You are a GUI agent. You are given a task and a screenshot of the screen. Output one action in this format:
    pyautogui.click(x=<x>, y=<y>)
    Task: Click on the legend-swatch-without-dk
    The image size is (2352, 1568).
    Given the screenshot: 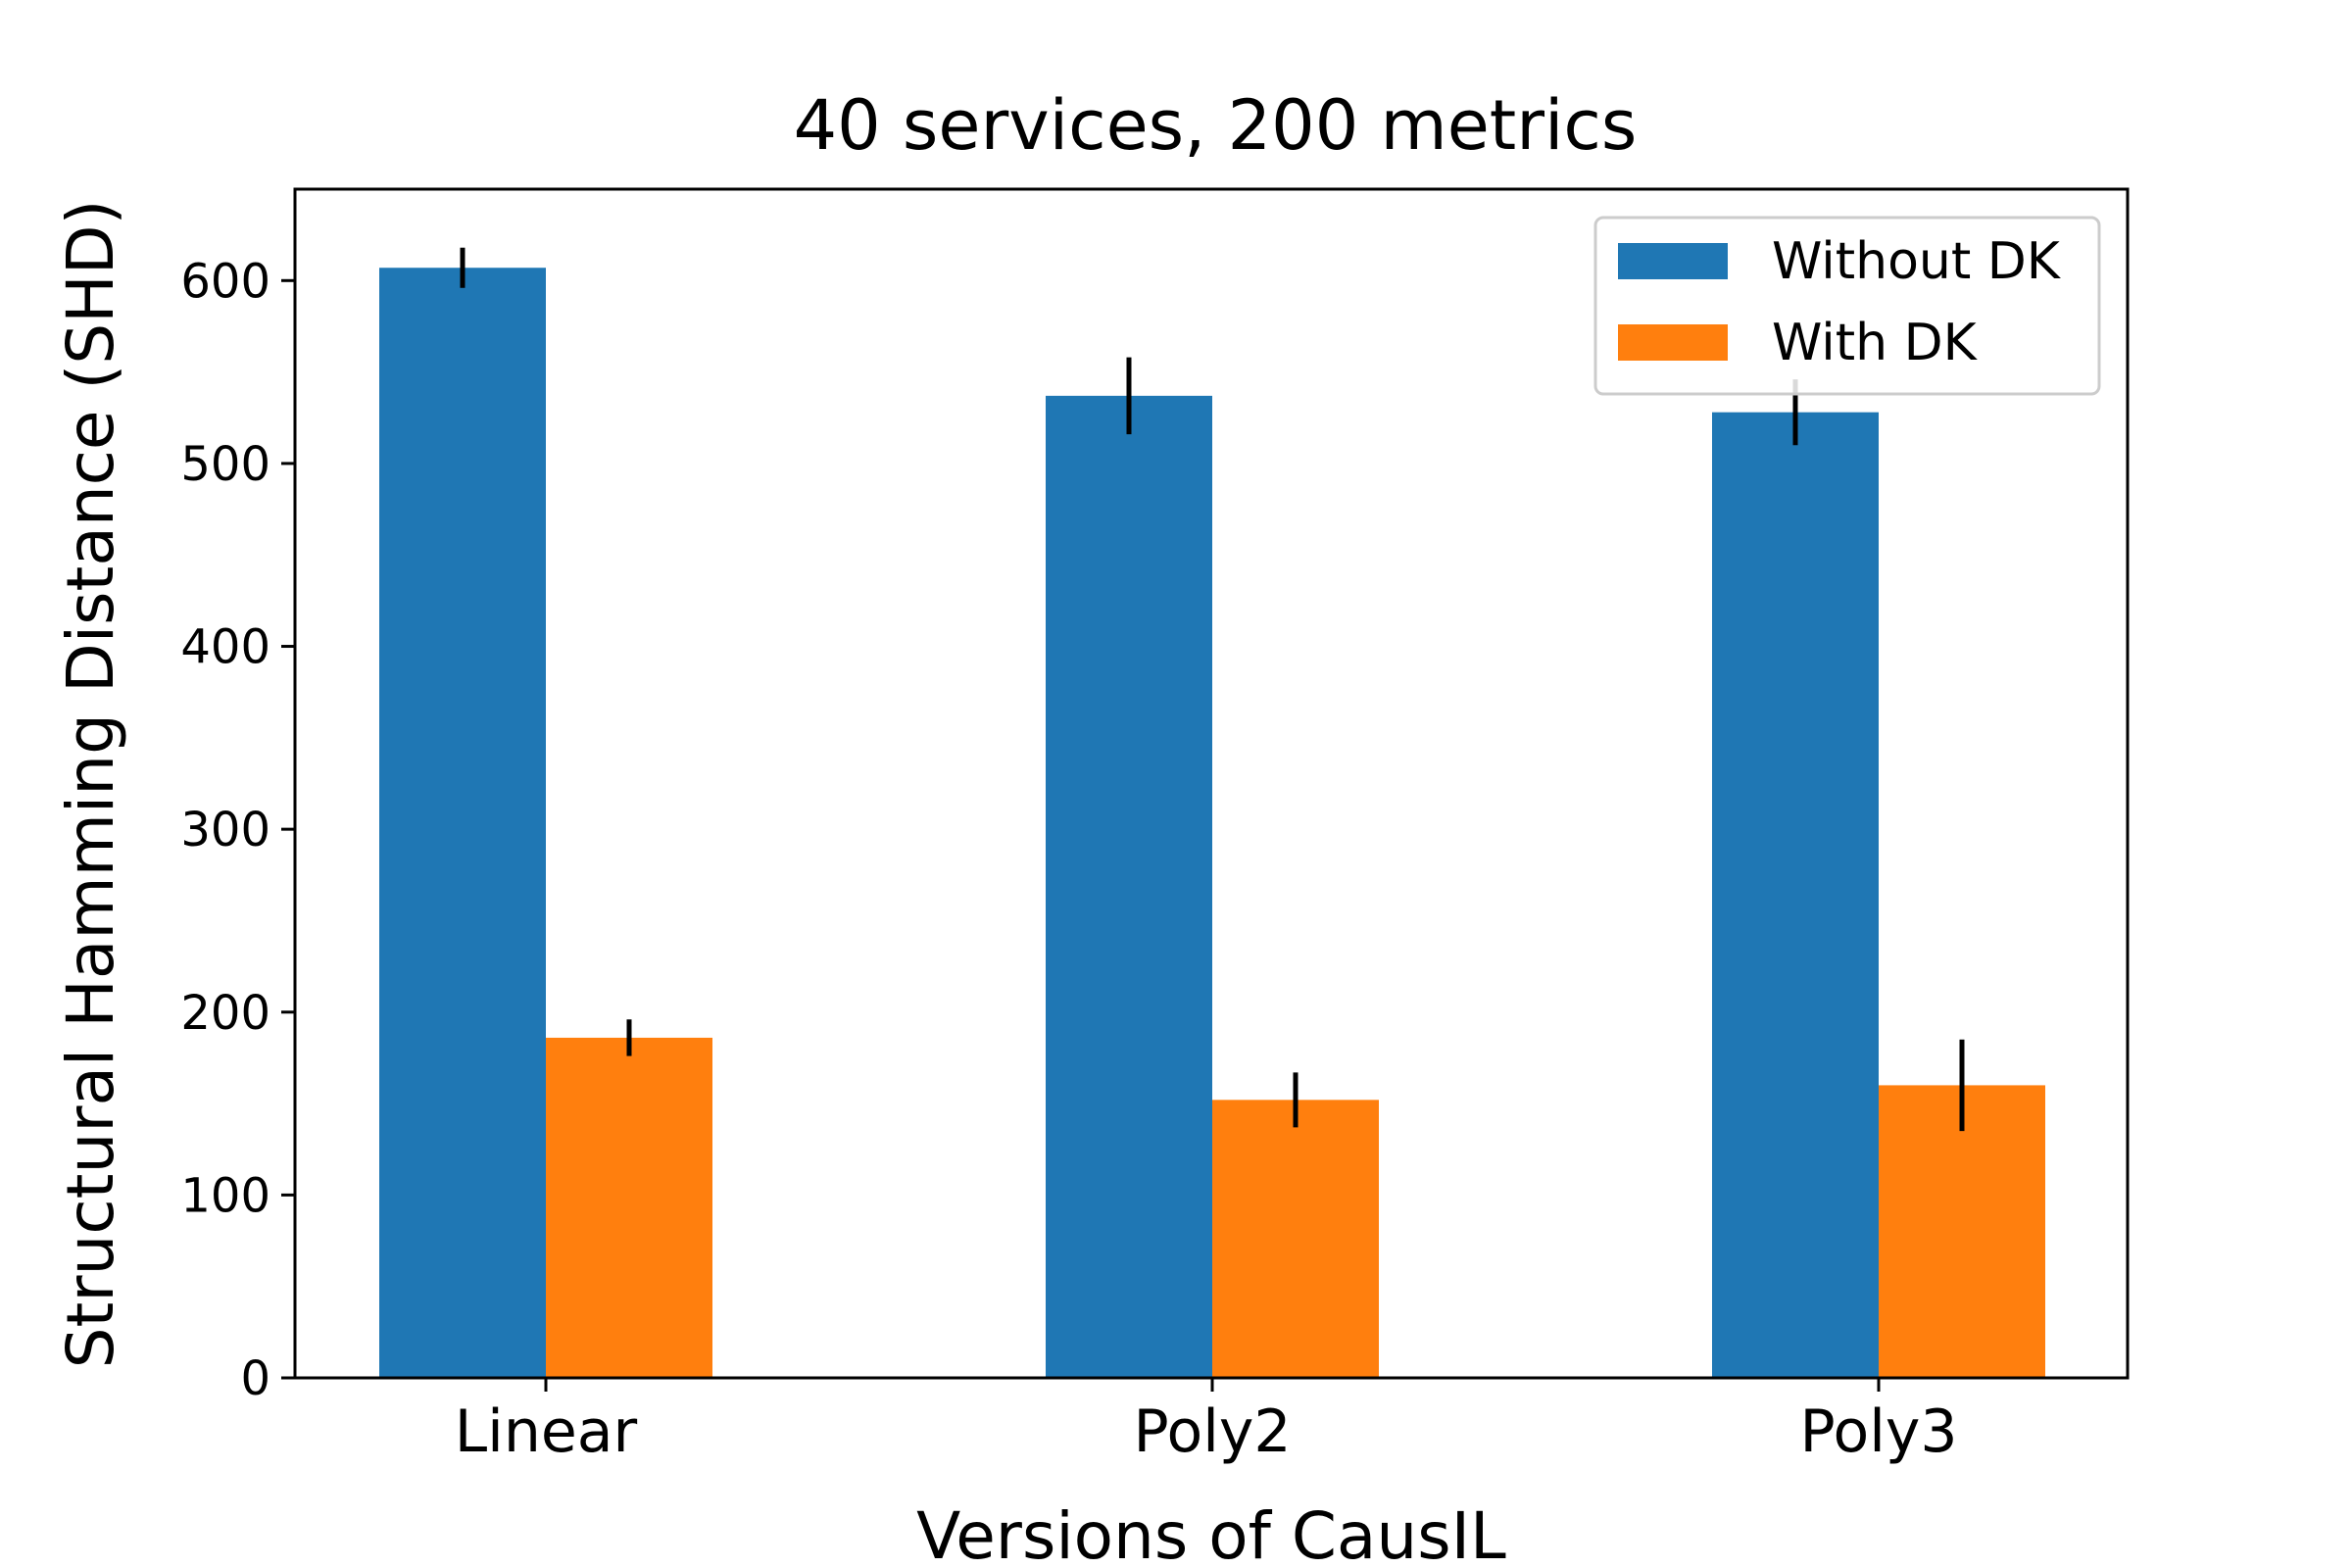 What is the action you would take?
    pyautogui.click(x=1673, y=261)
    